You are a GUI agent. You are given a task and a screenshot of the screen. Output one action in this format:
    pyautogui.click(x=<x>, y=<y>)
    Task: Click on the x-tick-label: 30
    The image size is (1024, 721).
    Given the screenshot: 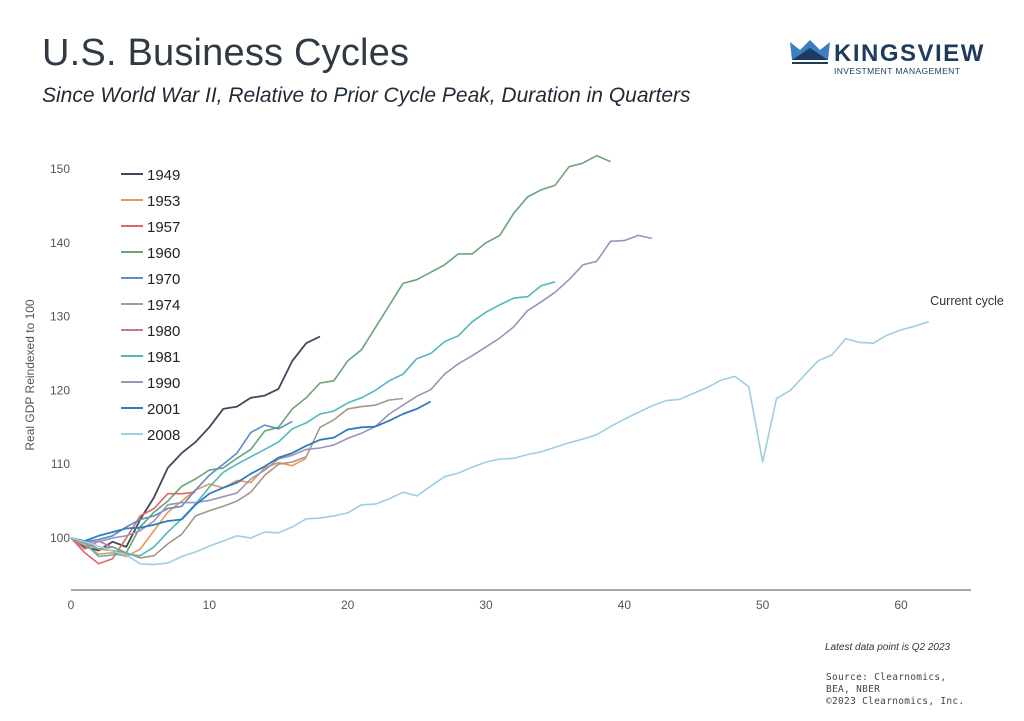 What is the action you would take?
    pyautogui.click(x=486, y=605)
    